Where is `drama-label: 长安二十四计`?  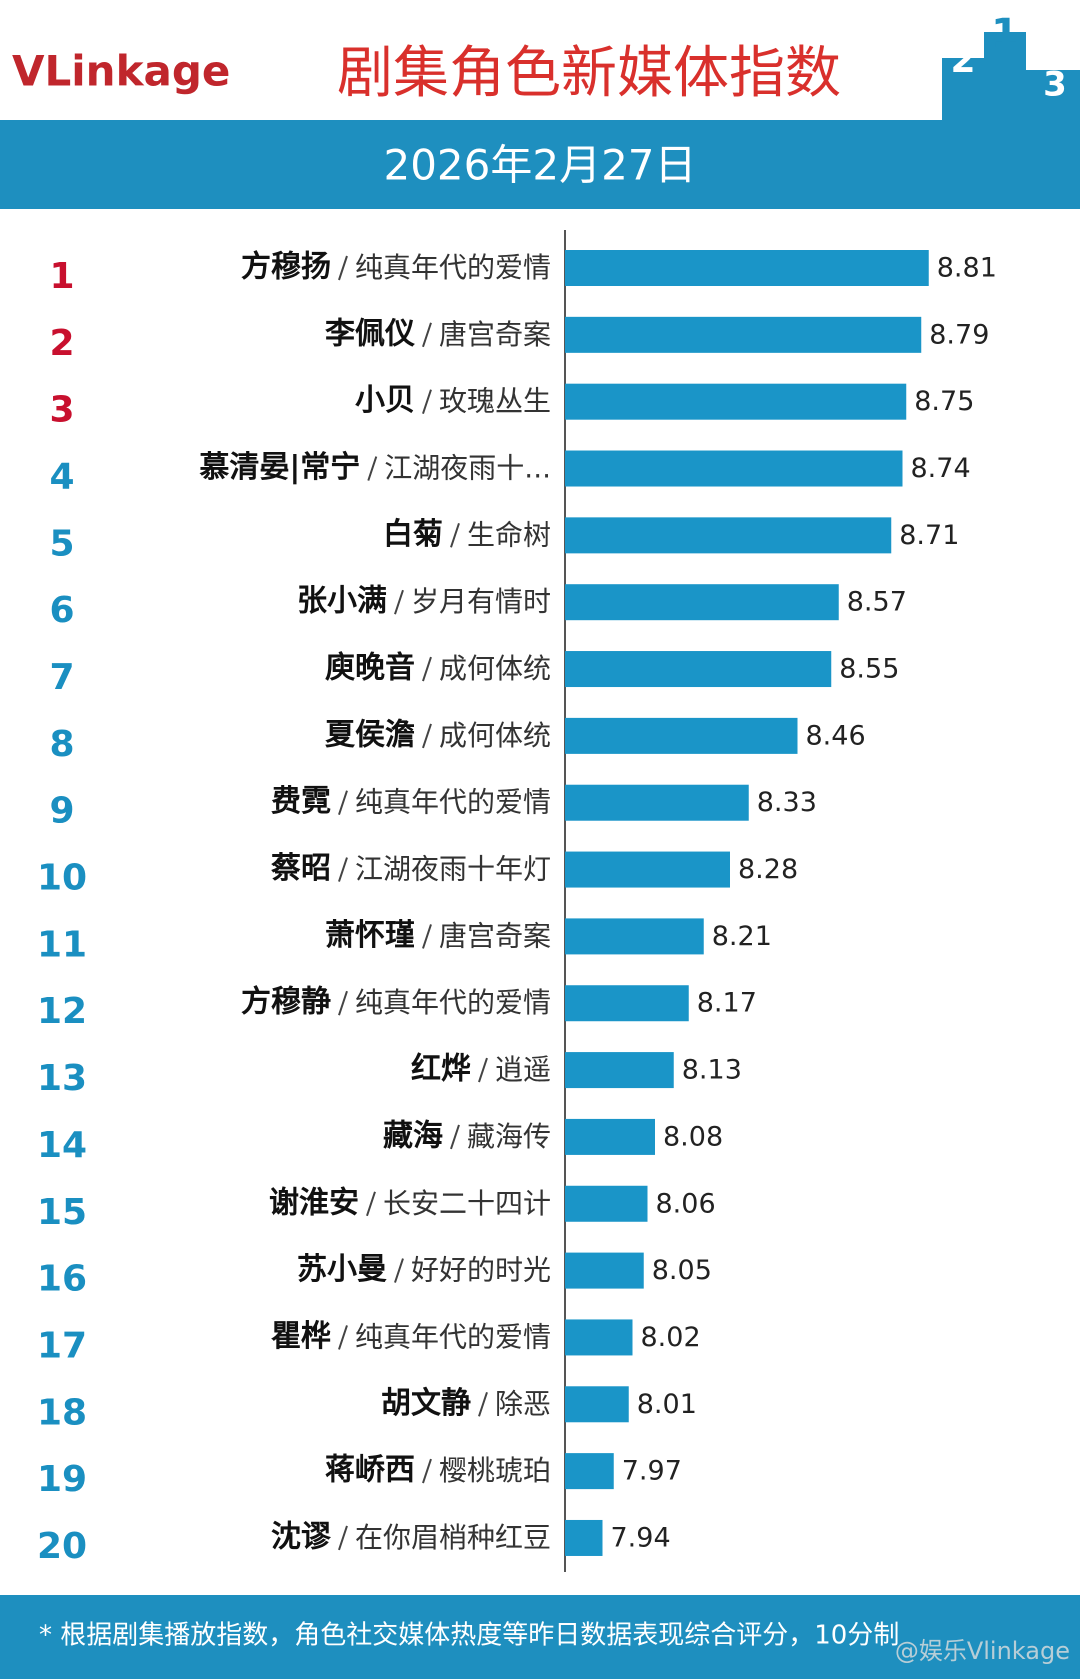 drama-label: 长安二十四计 is located at coordinates (467, 1203).